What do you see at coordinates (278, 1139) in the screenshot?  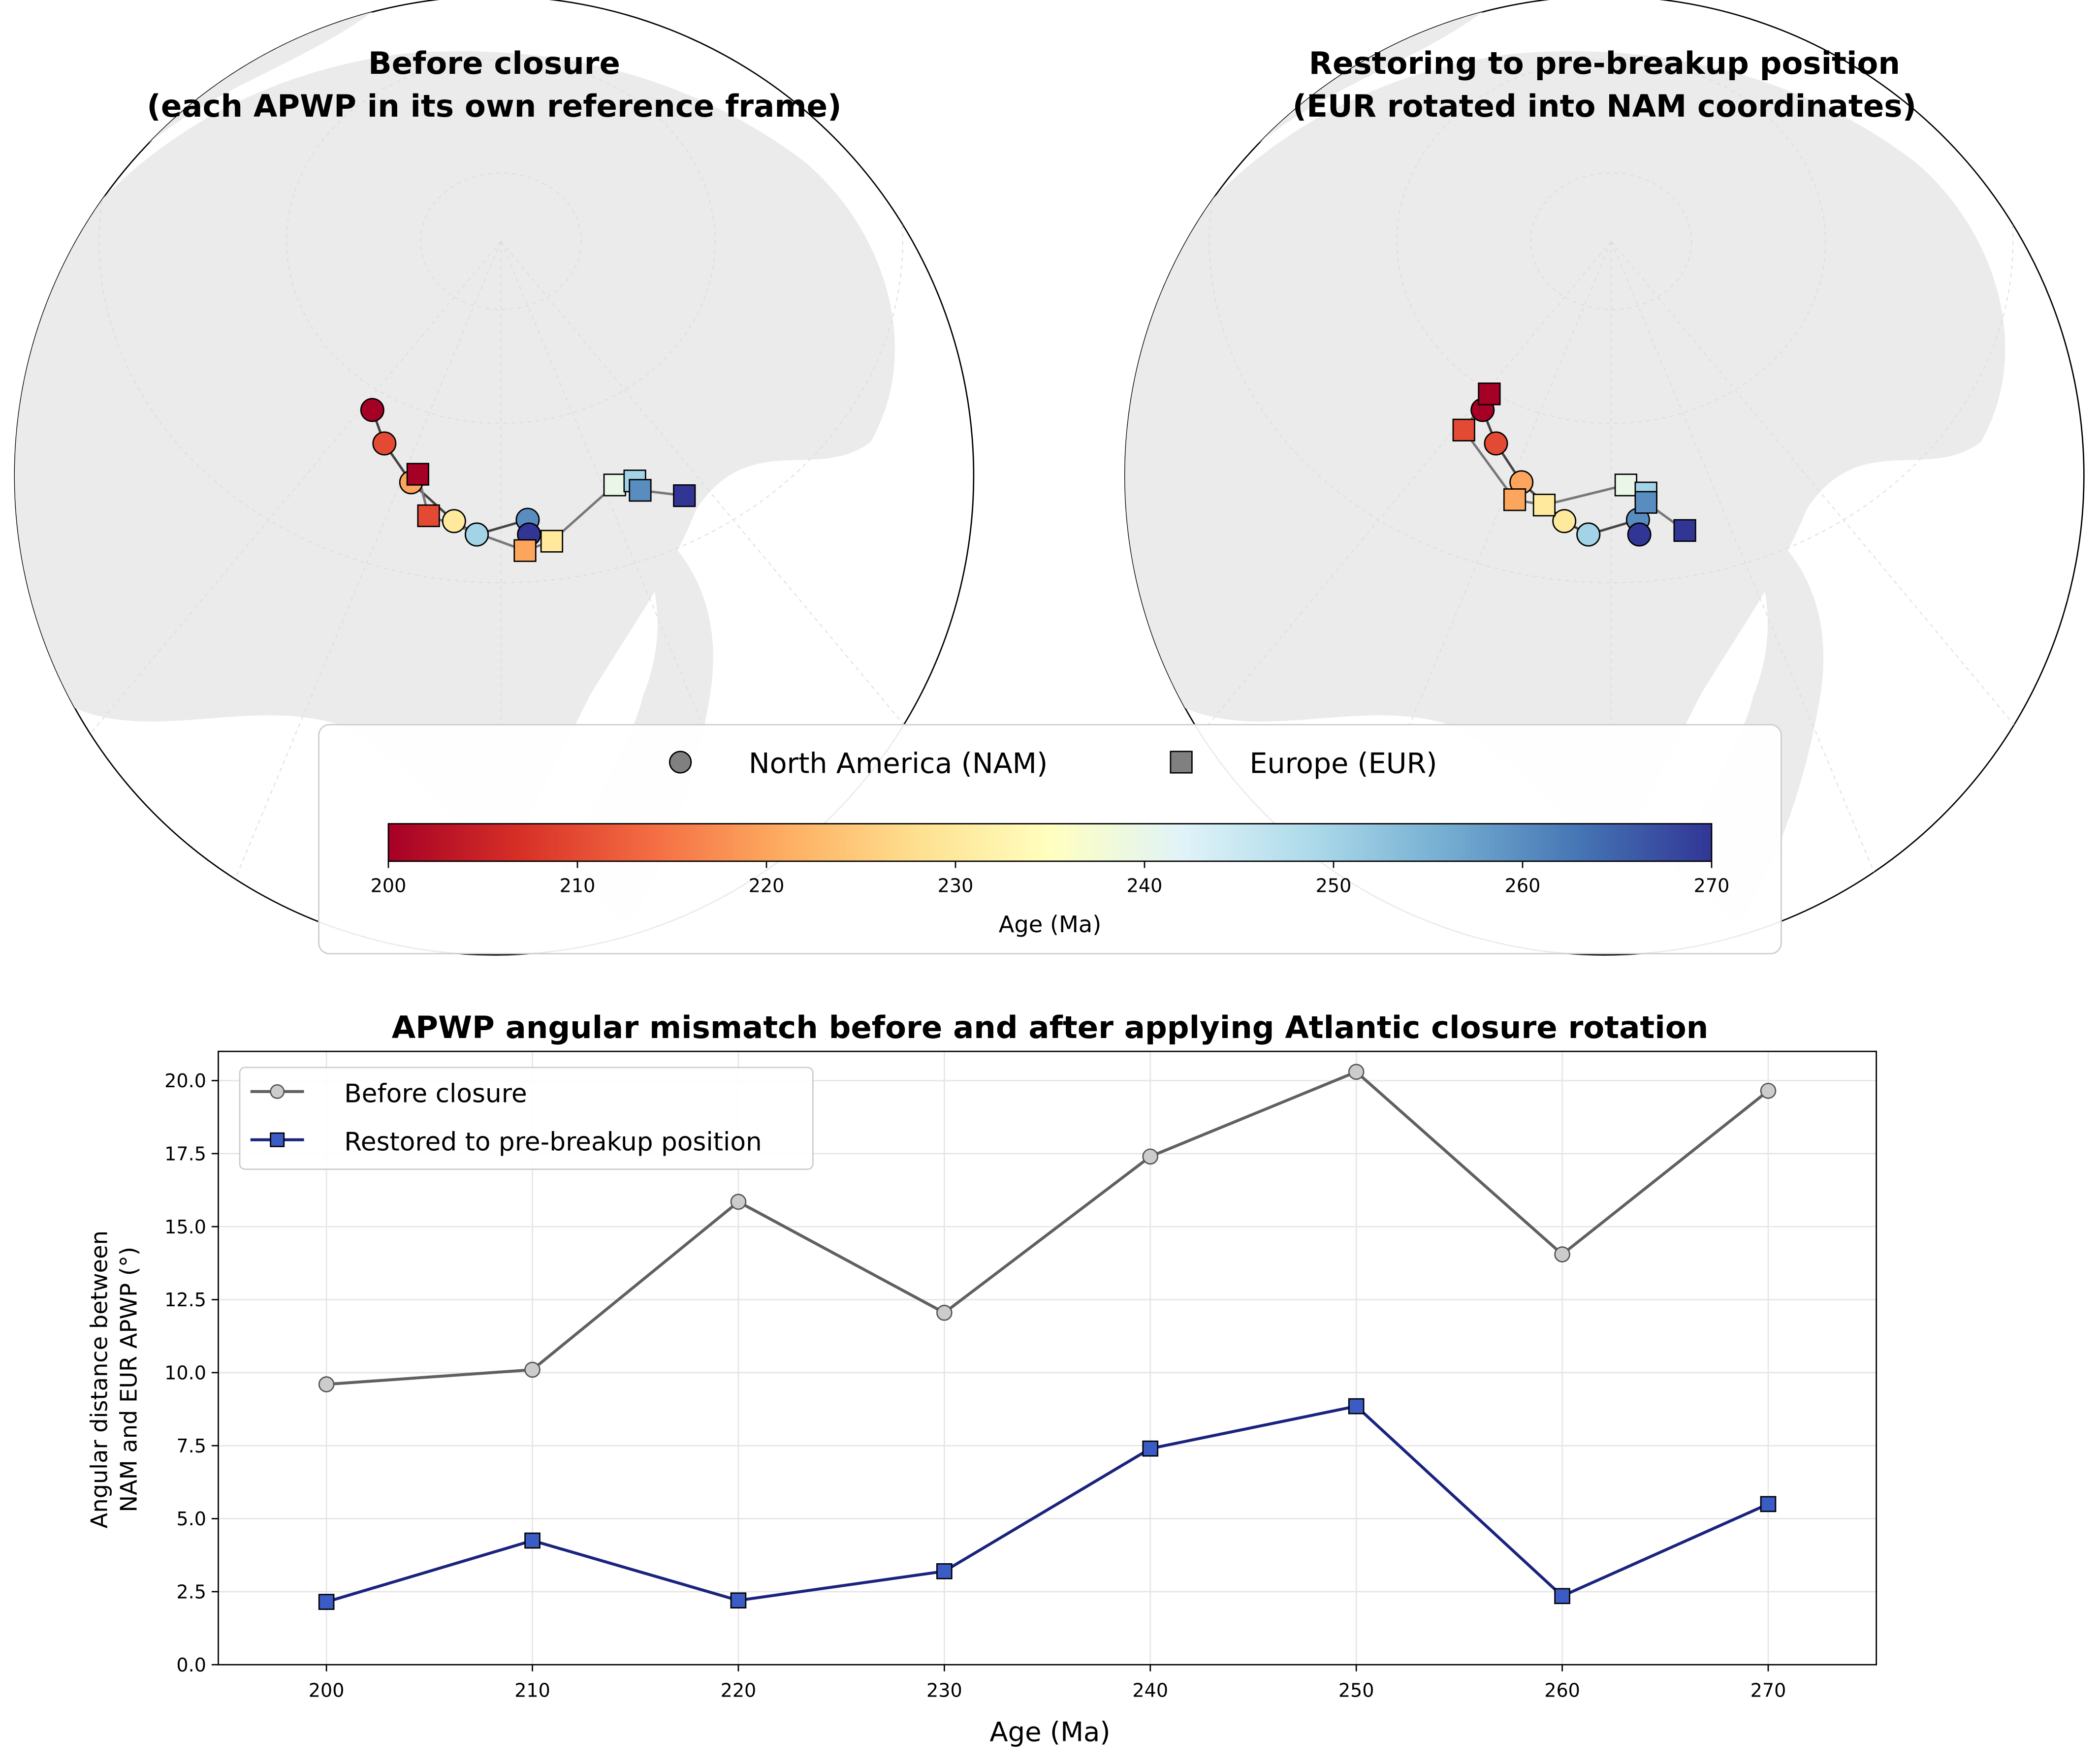 I see `square-marker-icon` at bounding box center [278, 1139].